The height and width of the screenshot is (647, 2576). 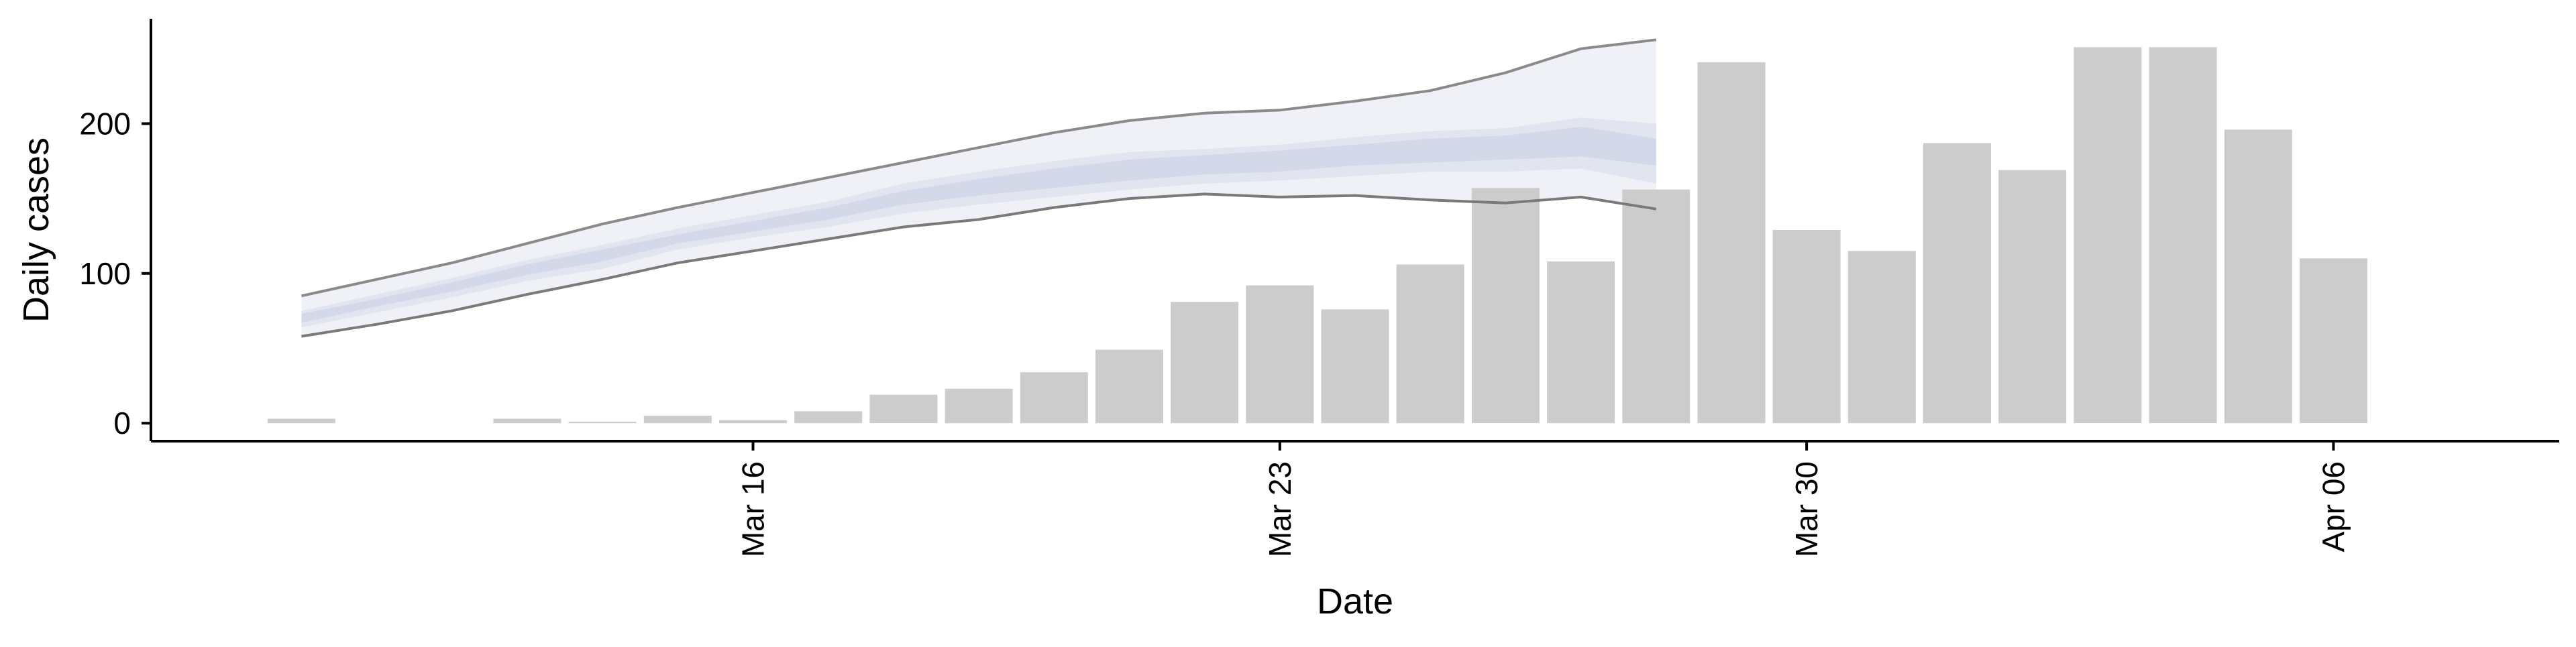 I want to click on y-tick-label: 200, so click(x=105, y=124).